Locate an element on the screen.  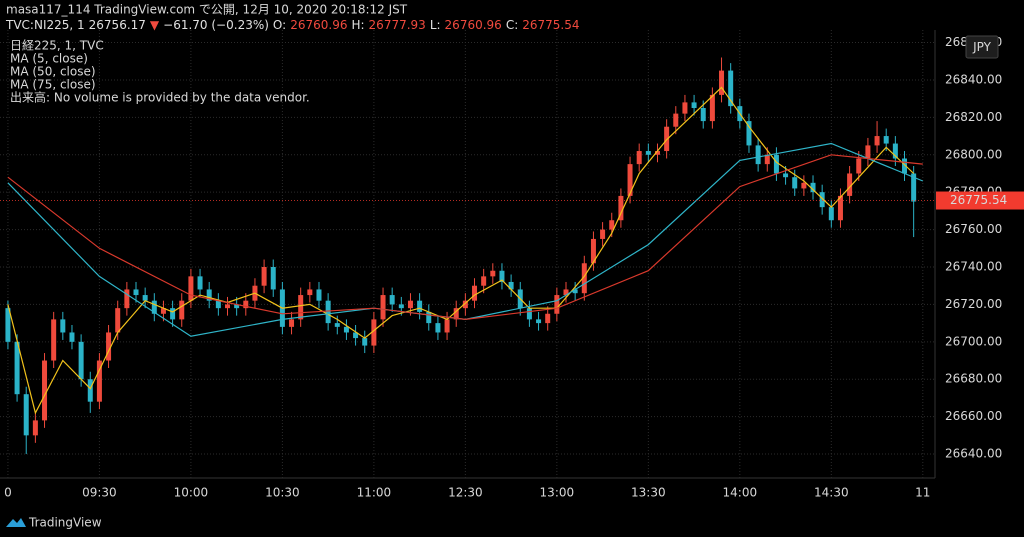
last-price-box is located at coordinates (980, 200).